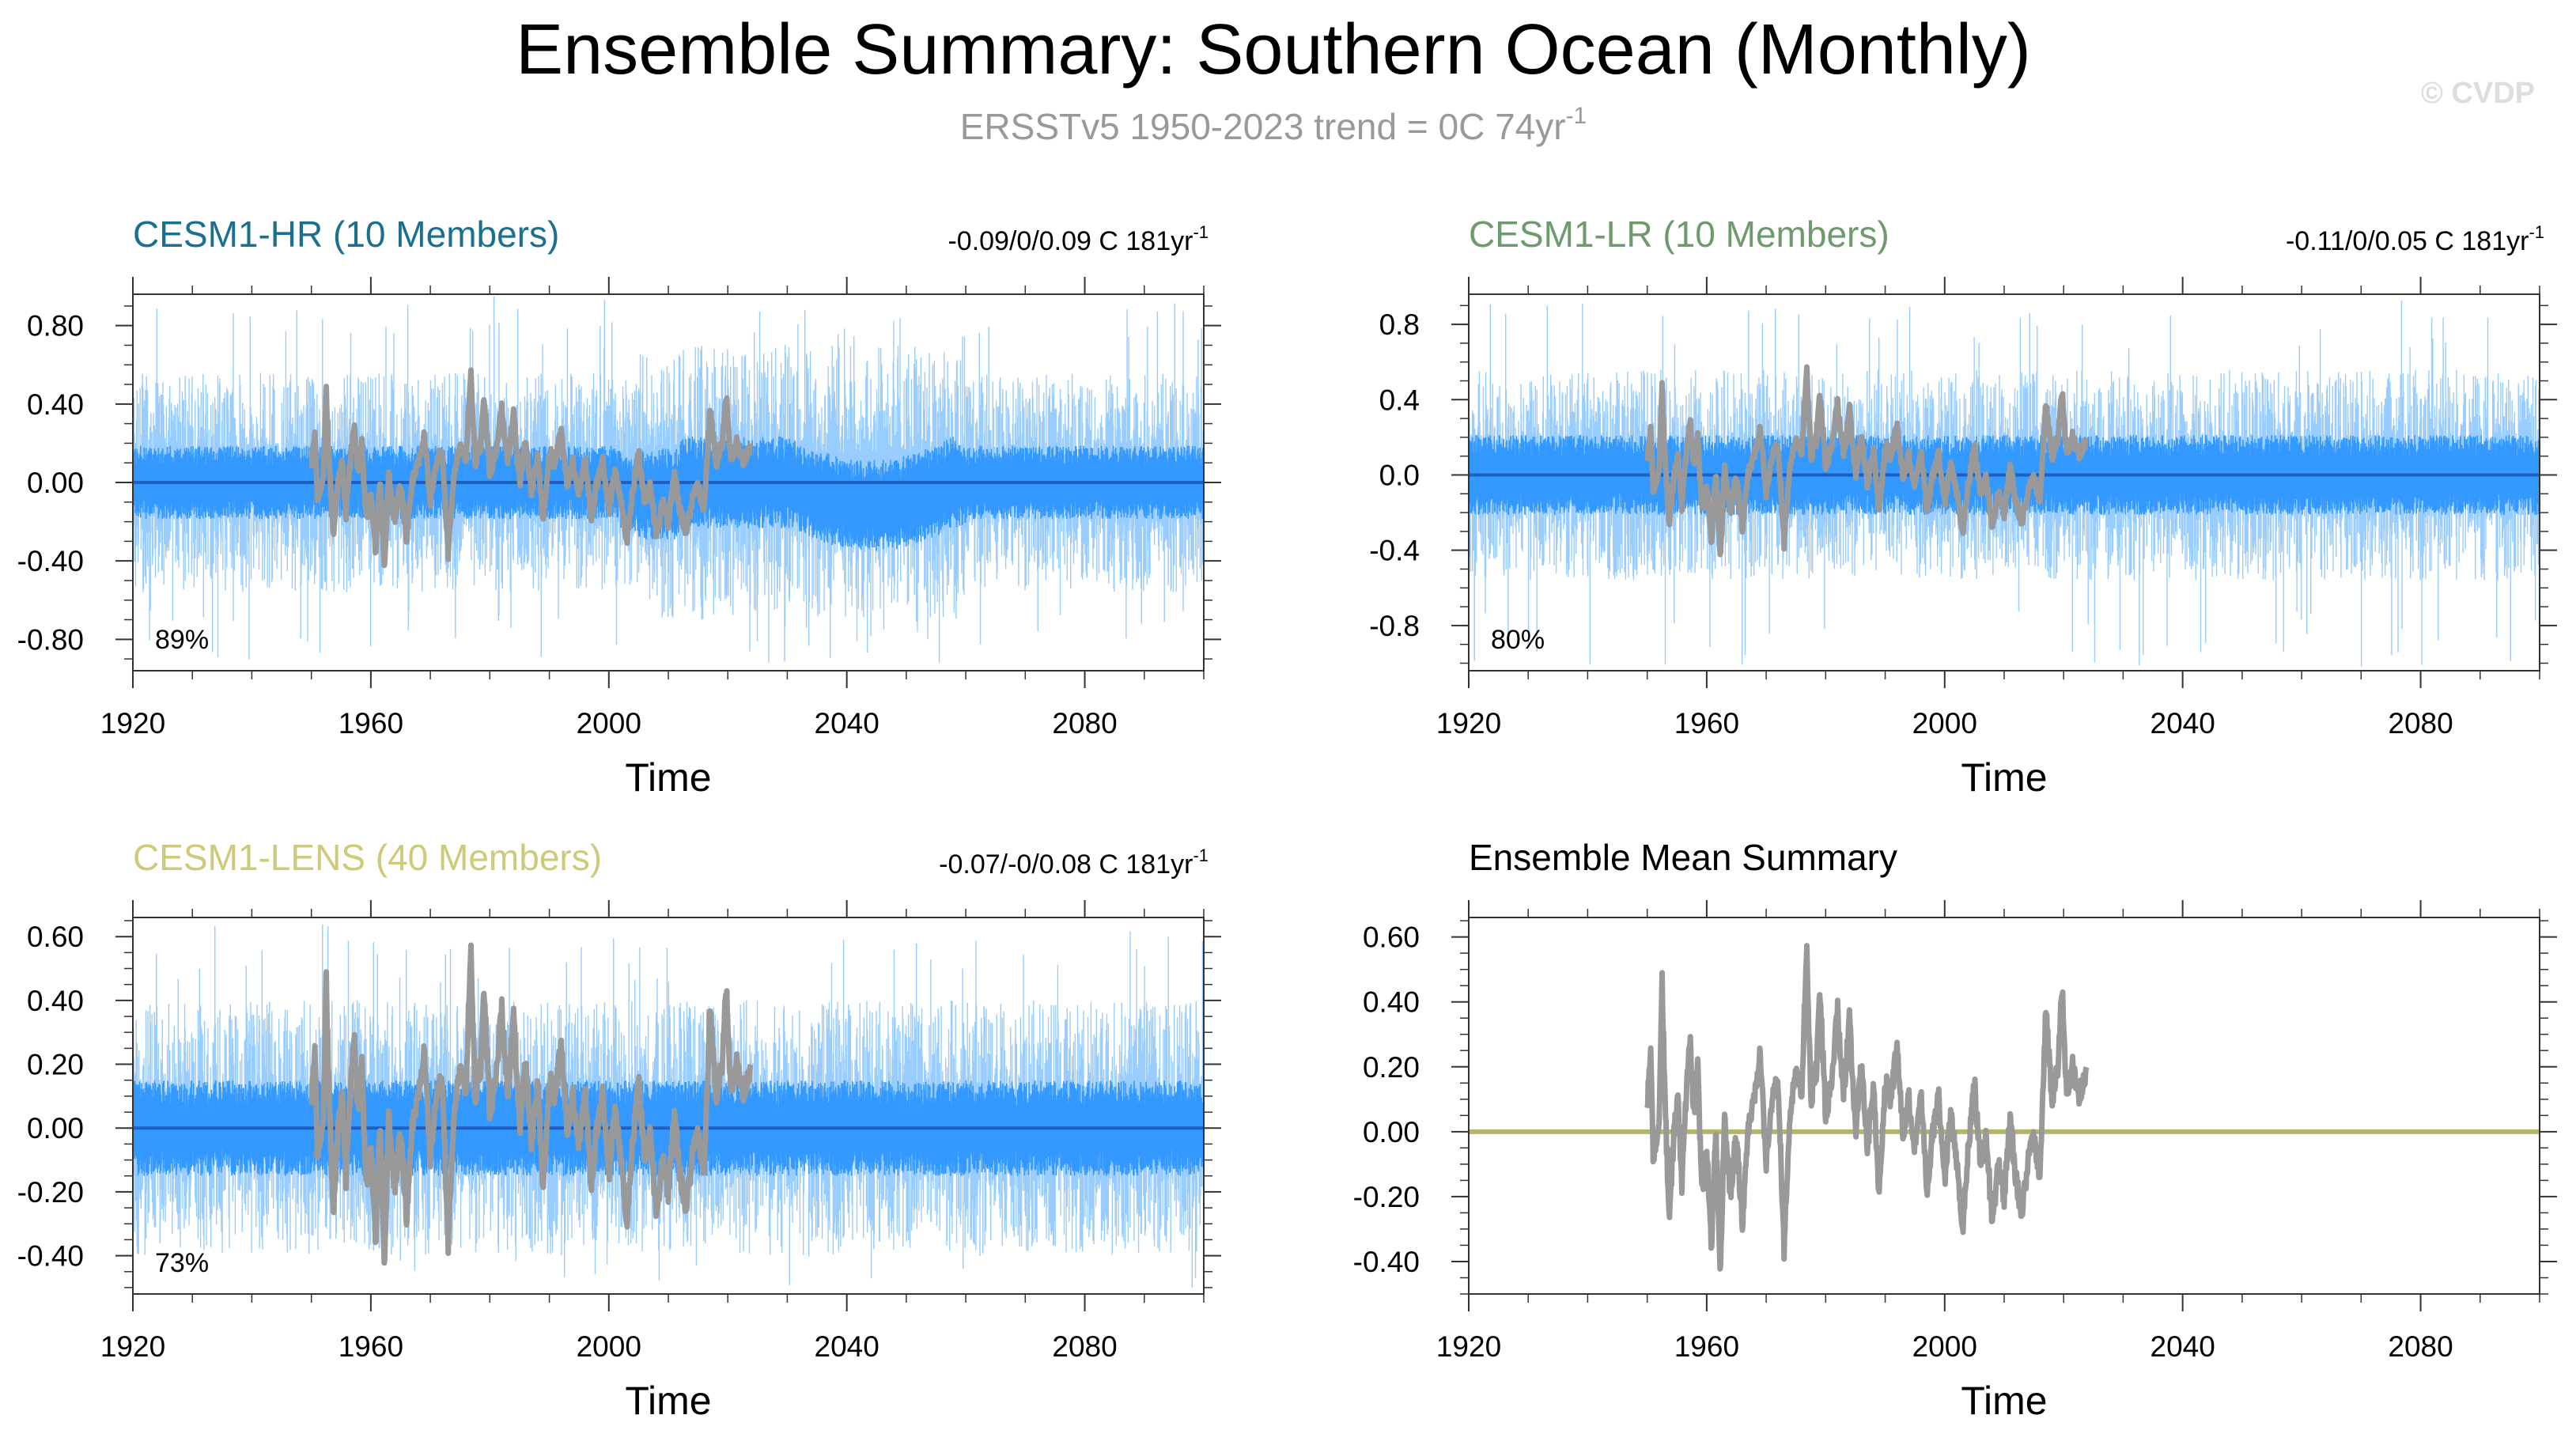 The height and width of the screenshot is (1449, 2576). I want to click on subtitle-text: ERSSTv5 1950-2023 trend = 0C 74yr, so click(1263, 126).